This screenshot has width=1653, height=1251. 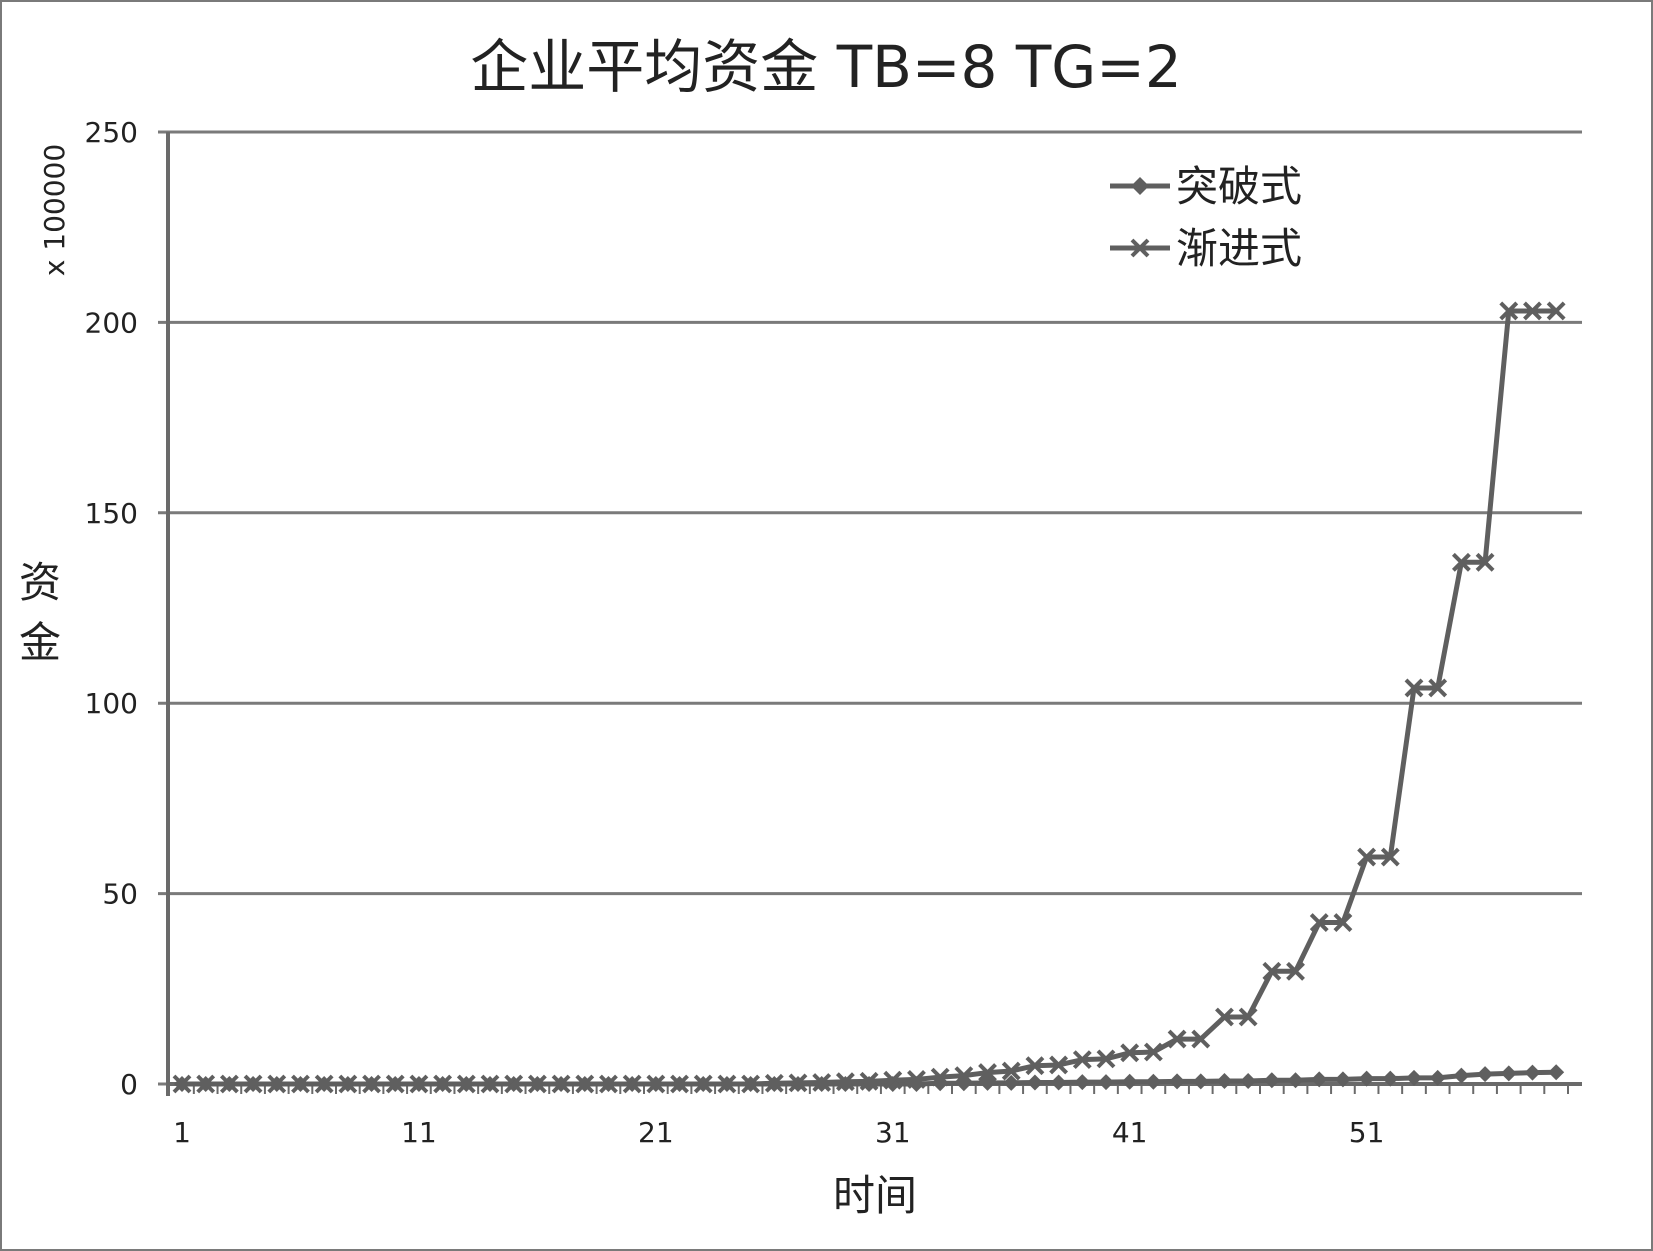 I want to click on y-axis-multiplier-label: x 100000, so click(x=54, y=210).